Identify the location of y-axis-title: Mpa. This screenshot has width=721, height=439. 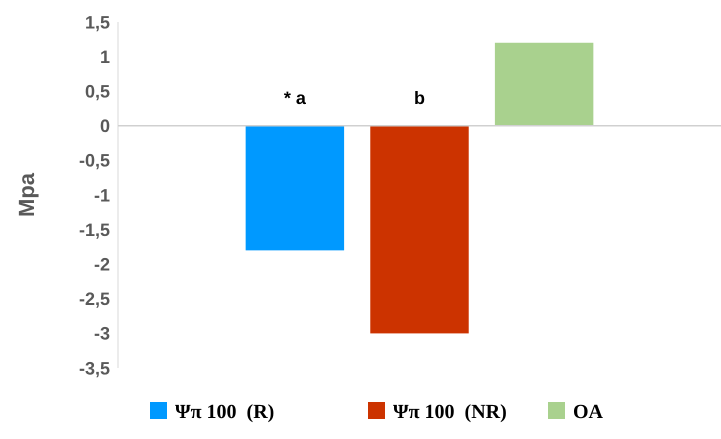
(26, 194).